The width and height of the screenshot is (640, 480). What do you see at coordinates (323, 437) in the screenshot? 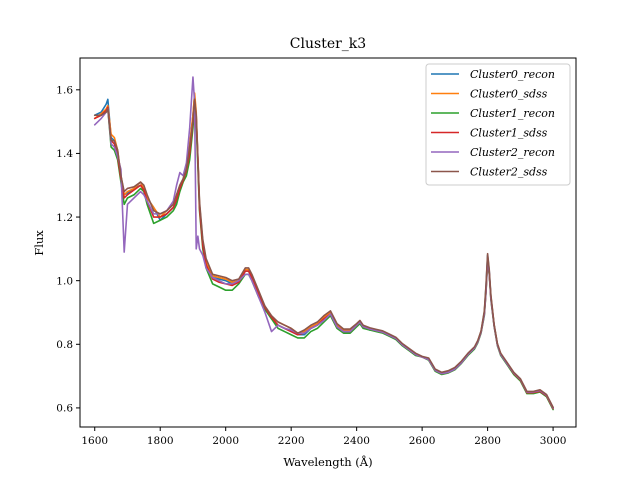
I see `x-axis: 1600 1800 2000 2200 2400 2600 2800 3000` at bounding box center [323, 437].